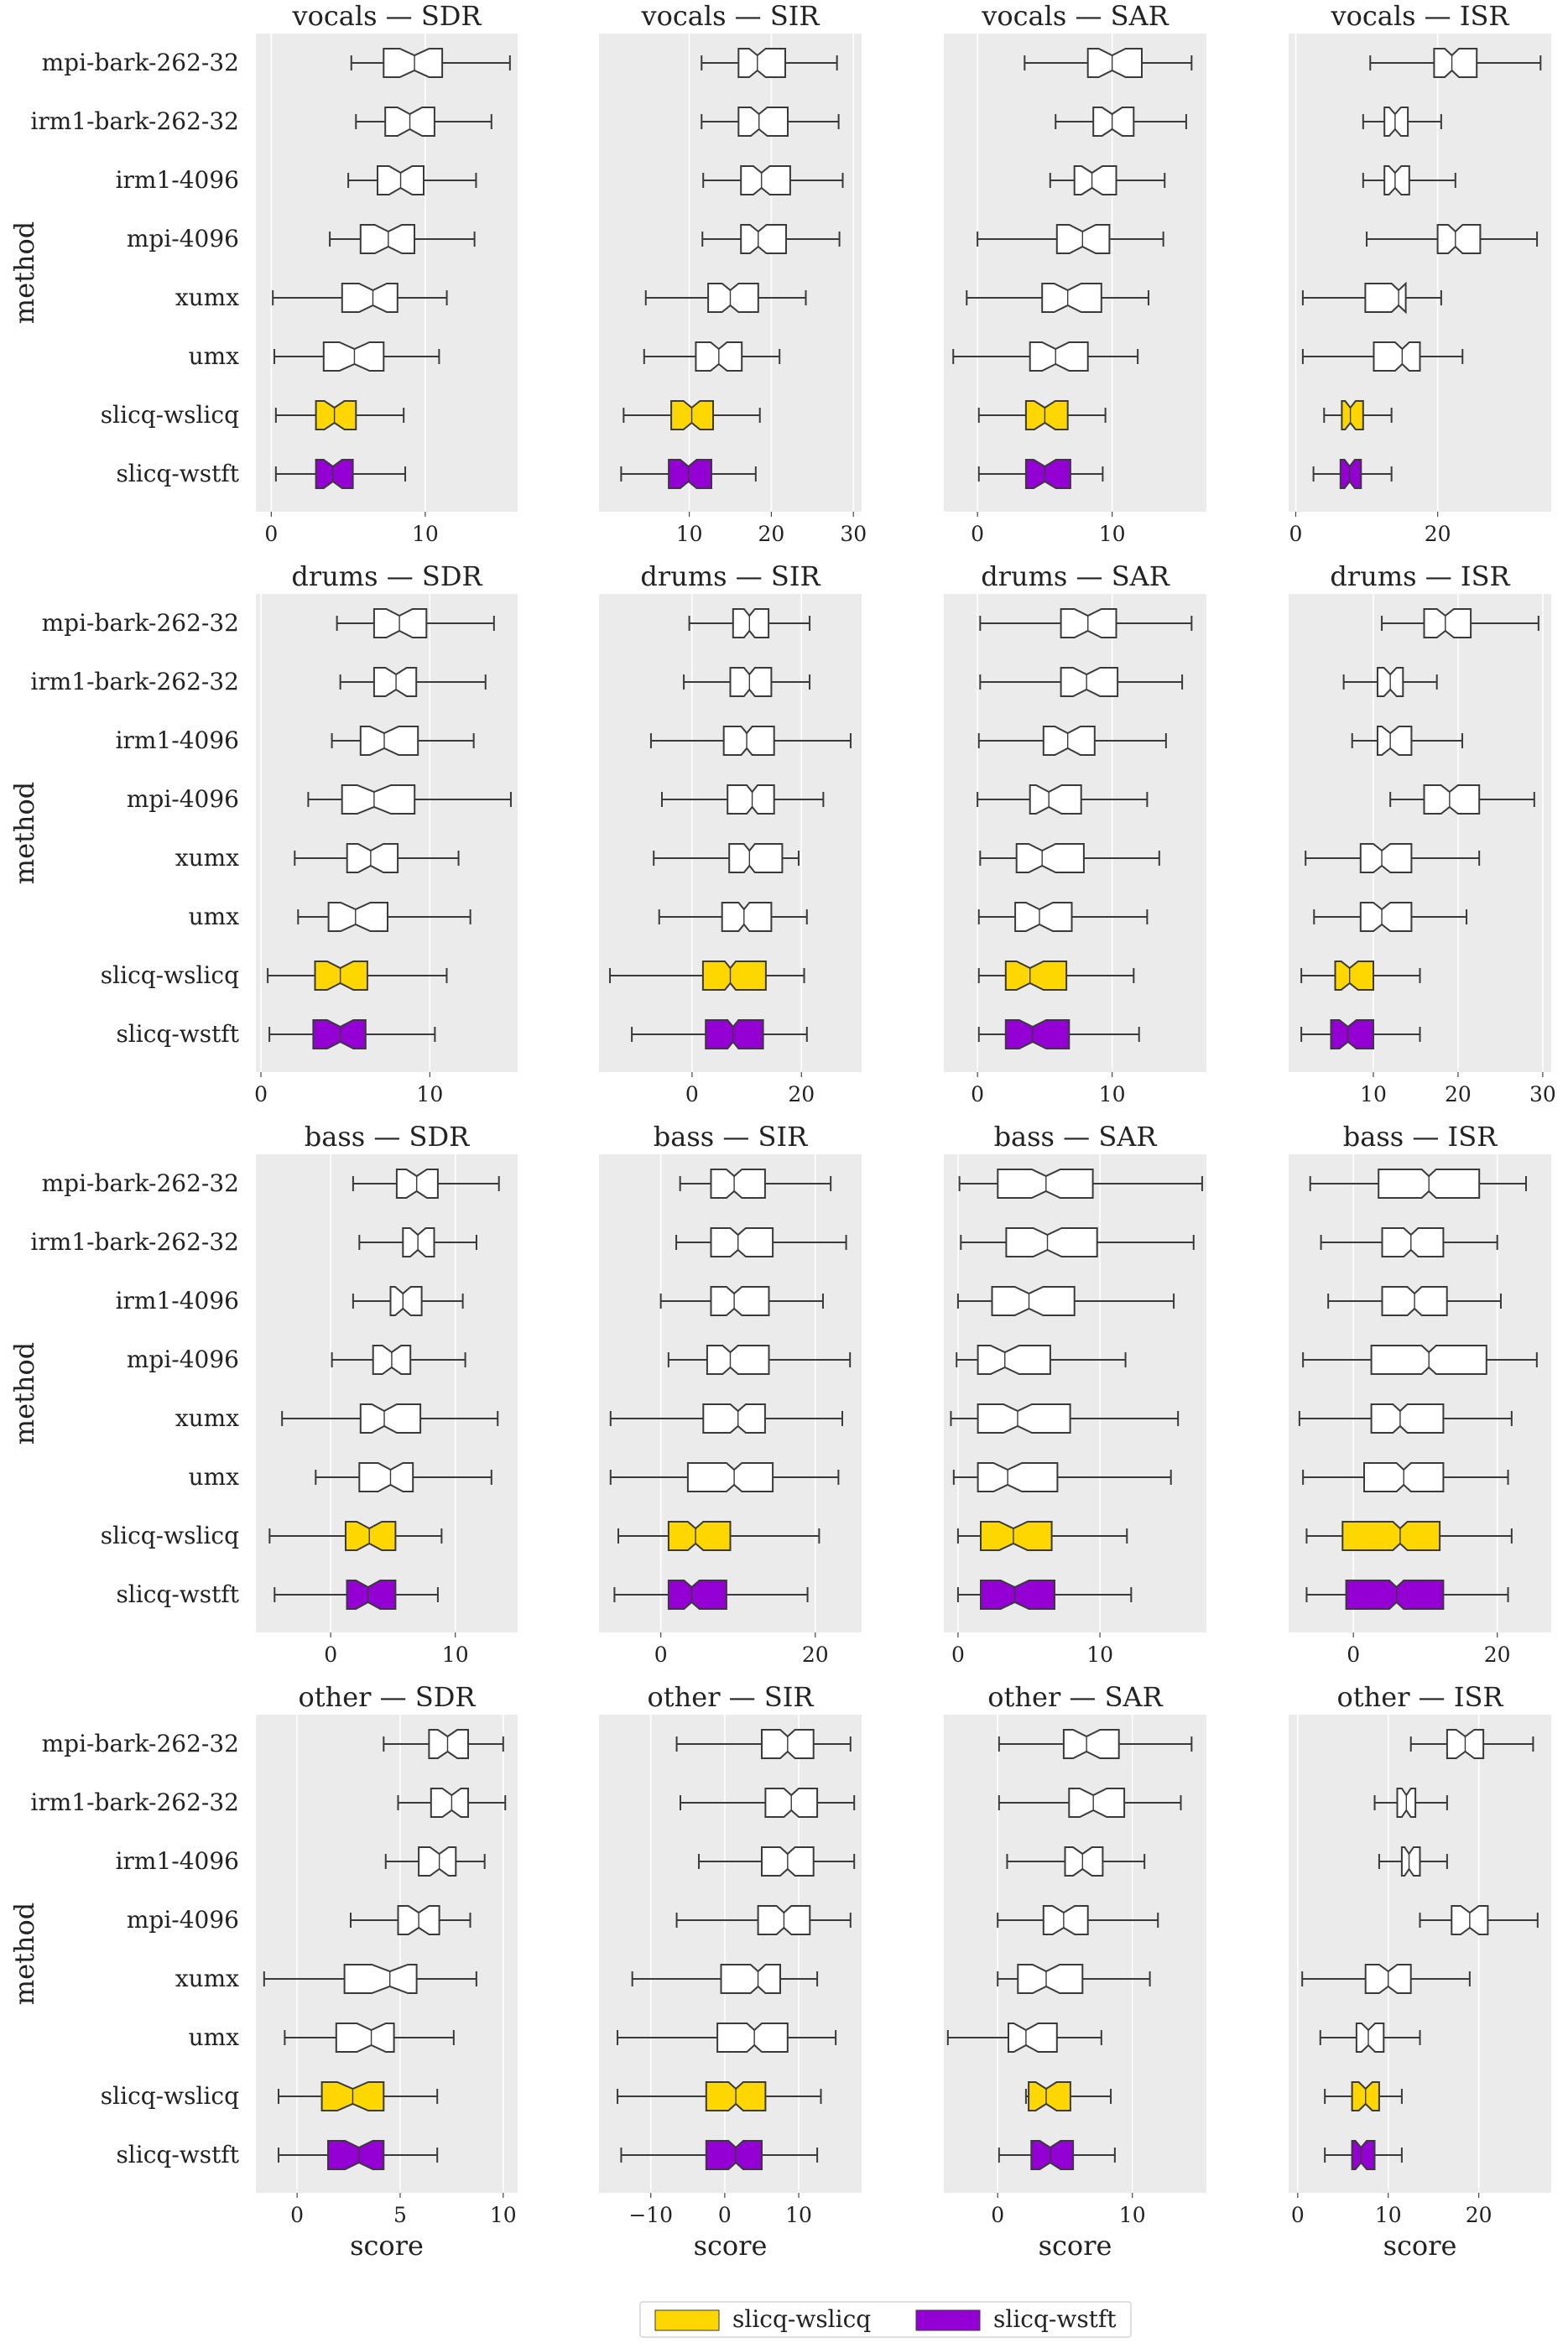 This screenshot has height=2348, width=1568. What do you see at coordinates (178, 1301) in the screenshot?
I see `y-tick-label: irm1-4096` at bounding box center [178, 1301].